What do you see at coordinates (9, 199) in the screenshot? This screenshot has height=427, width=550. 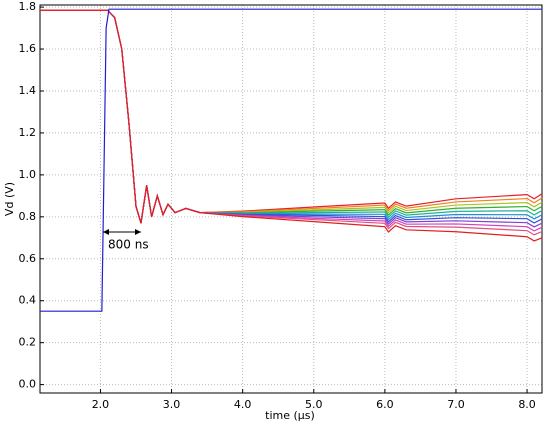 I see `y-axis-label: Vd (V)` at bounding box center [9, 199].